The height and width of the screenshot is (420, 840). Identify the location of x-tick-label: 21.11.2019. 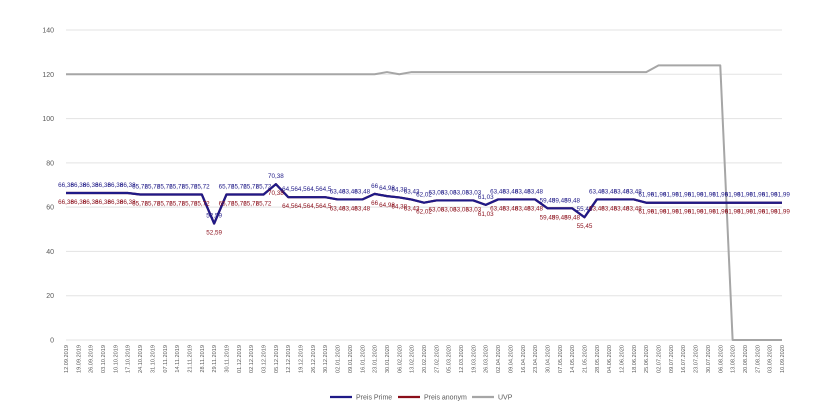
(190, 359).